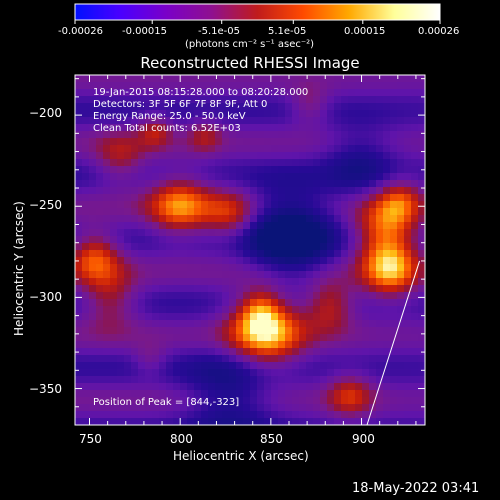  What do you see at coordinates (439, 31) in the screenshot?
I see `colorbar-tick-label: 0.00026` at bounding box center [439, 31].